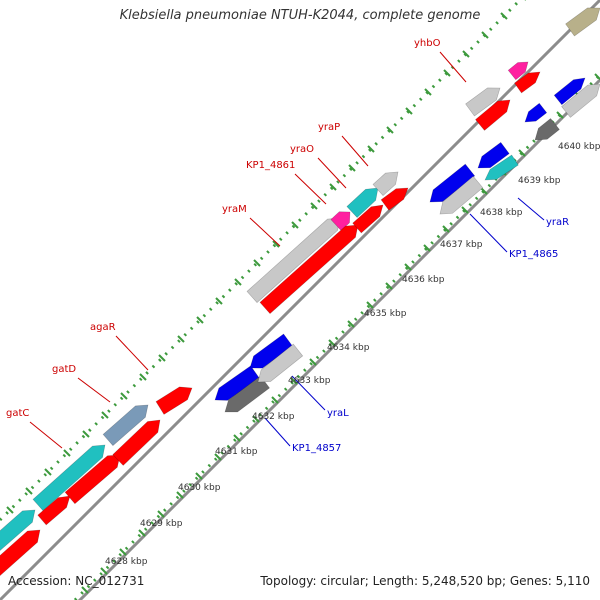 This screenshot has width=600, height=600. What do you see at coordinates (199, 488) in the screenshot?
I see `kbp-tick-label: 4630 kbp` at bounding box center [199, 488].